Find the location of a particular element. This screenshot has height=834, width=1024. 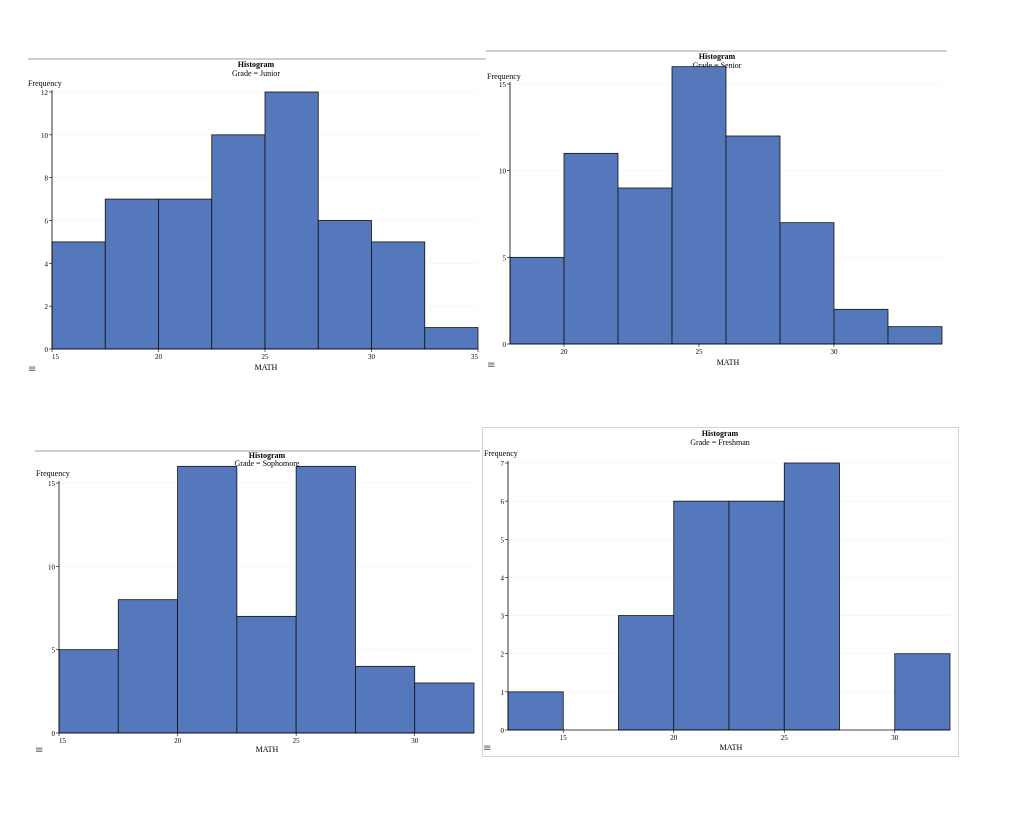

y-tick-label: 8 is located at coordinates (47, 179).